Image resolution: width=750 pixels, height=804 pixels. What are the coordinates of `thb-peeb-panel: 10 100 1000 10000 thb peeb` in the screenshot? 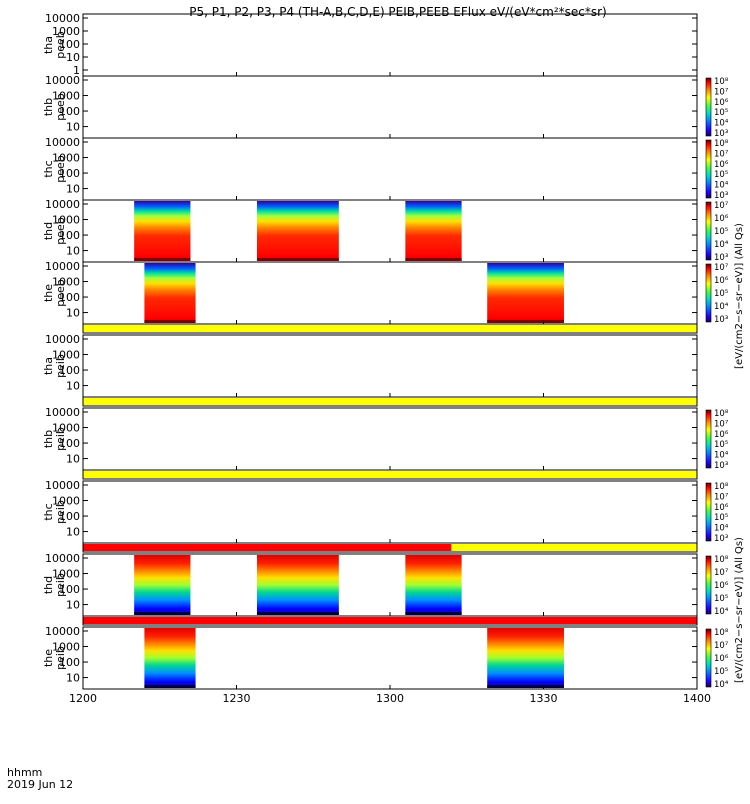 It's located at (370, 106).